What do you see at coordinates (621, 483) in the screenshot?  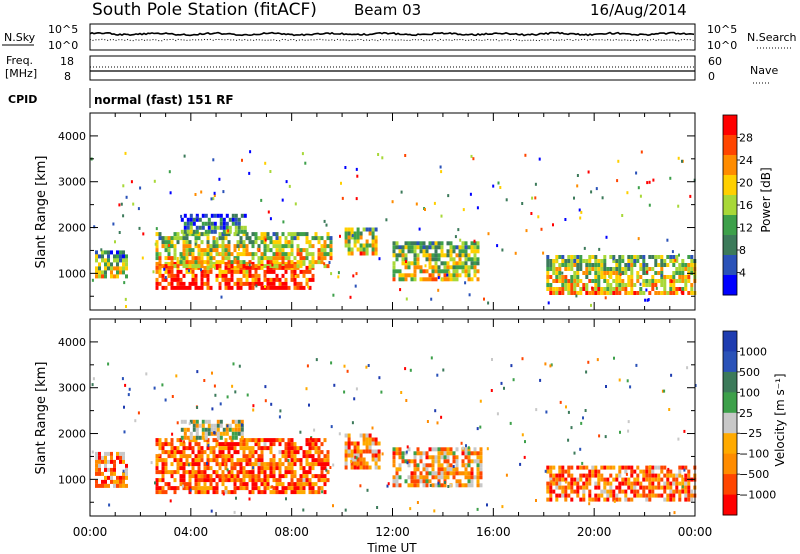 I see `echo-band` at bounding box center [621, 483].